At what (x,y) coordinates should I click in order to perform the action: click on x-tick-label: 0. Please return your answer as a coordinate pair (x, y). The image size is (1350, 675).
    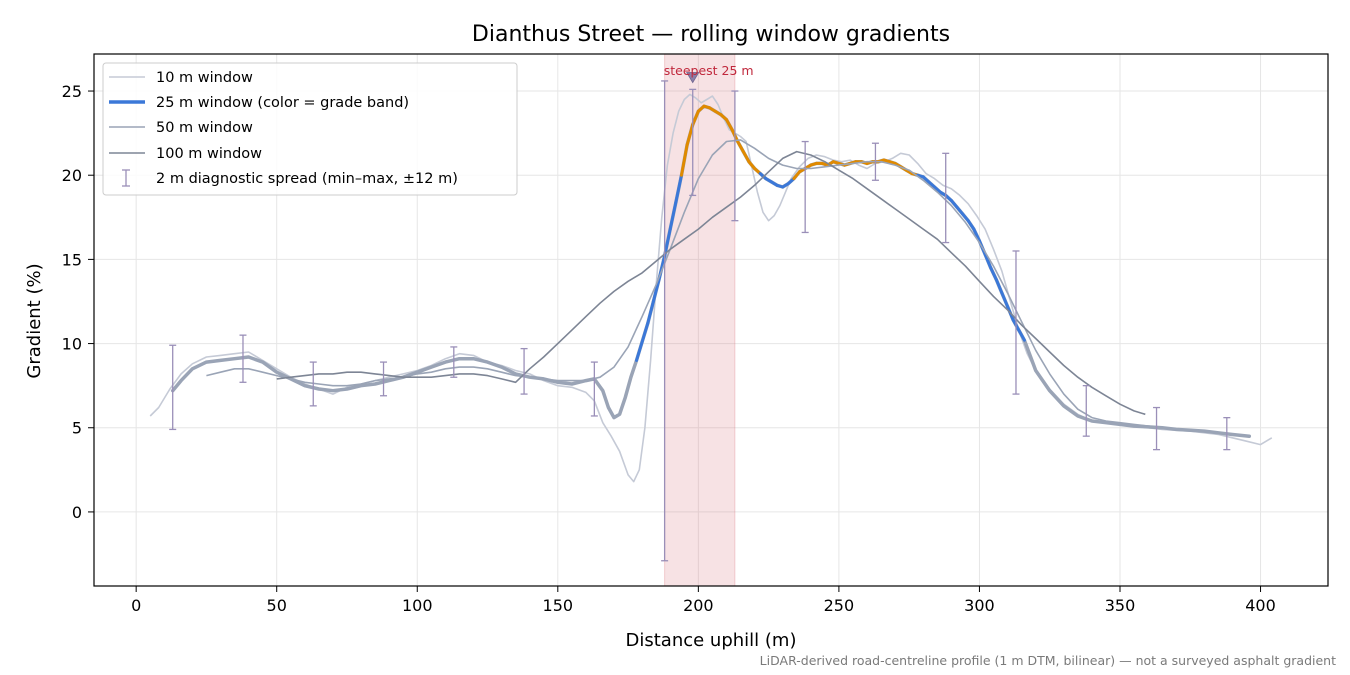
    Looking at the image, I should click on (136, 605).